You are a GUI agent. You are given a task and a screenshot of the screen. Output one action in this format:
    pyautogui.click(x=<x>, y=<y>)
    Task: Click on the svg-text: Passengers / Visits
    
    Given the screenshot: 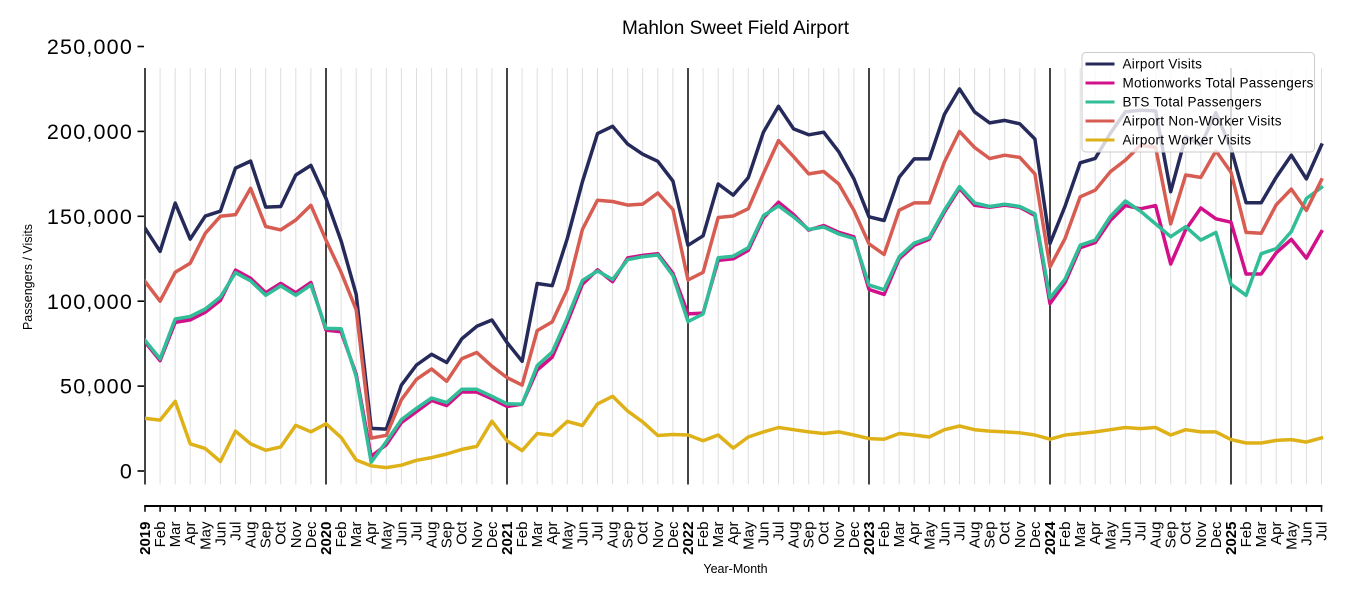 What is the action you would take?
    pyautogui.click(x=28, y=277)
    